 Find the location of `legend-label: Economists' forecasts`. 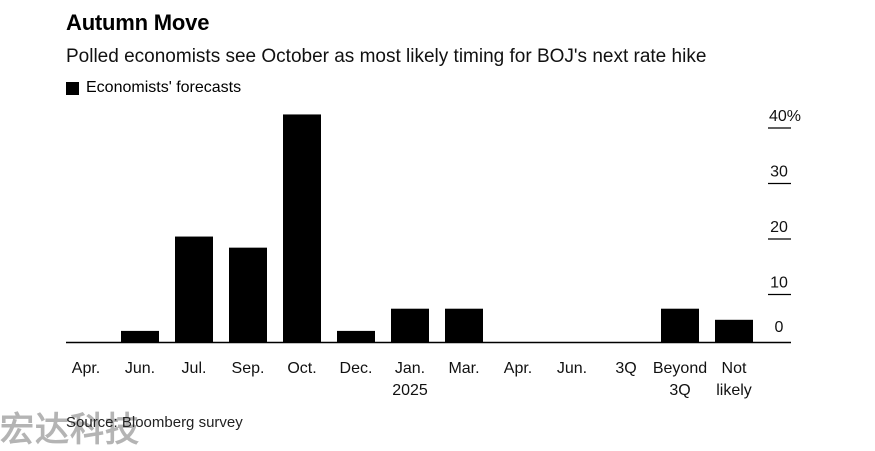

legend-label: Economists' forecasts is located at coordinates (164, 87).